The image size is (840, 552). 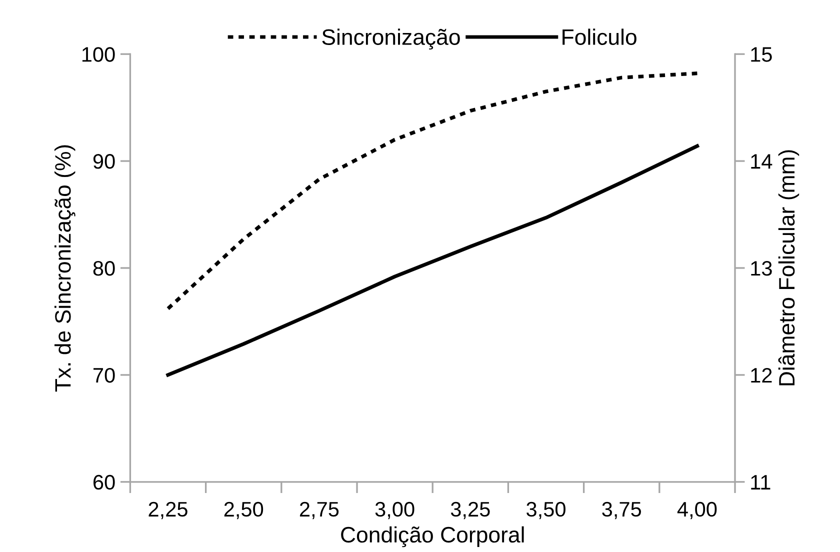 I want to click on y-tick-label: 70, so click(x=104, y=375).